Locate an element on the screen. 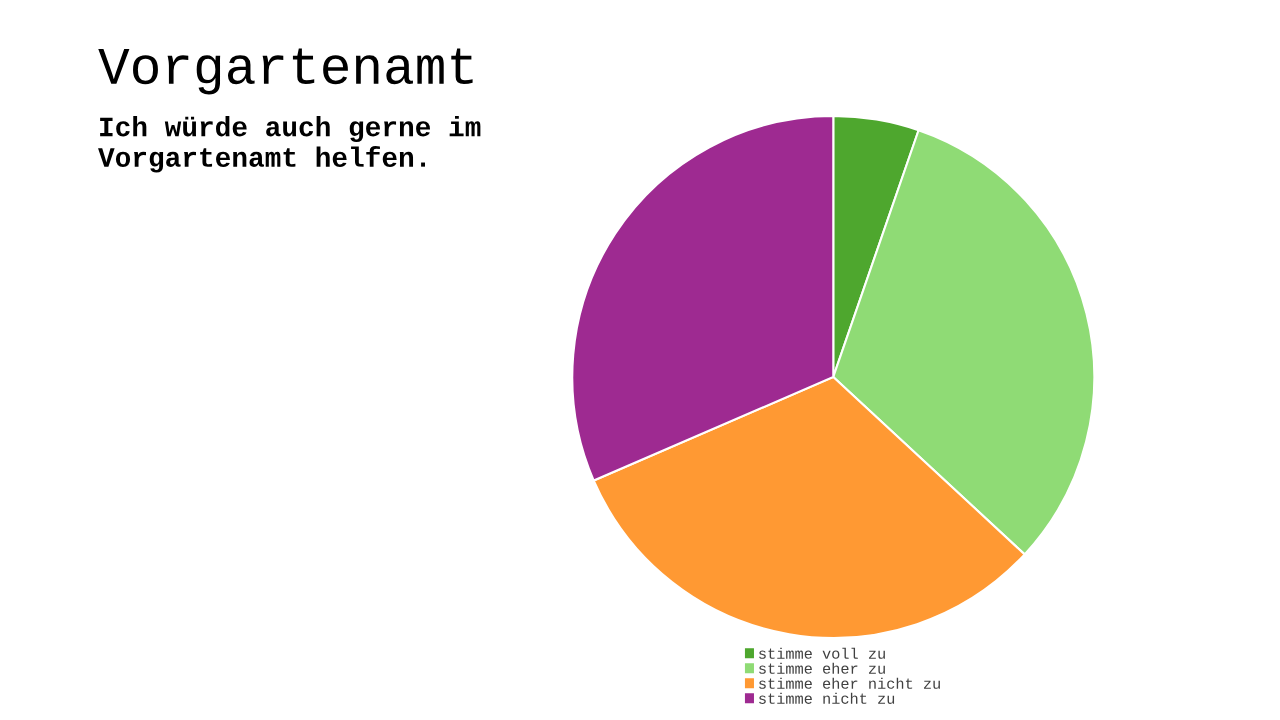  legend-label: stimme eher zu is located at coordinates (822, 668).